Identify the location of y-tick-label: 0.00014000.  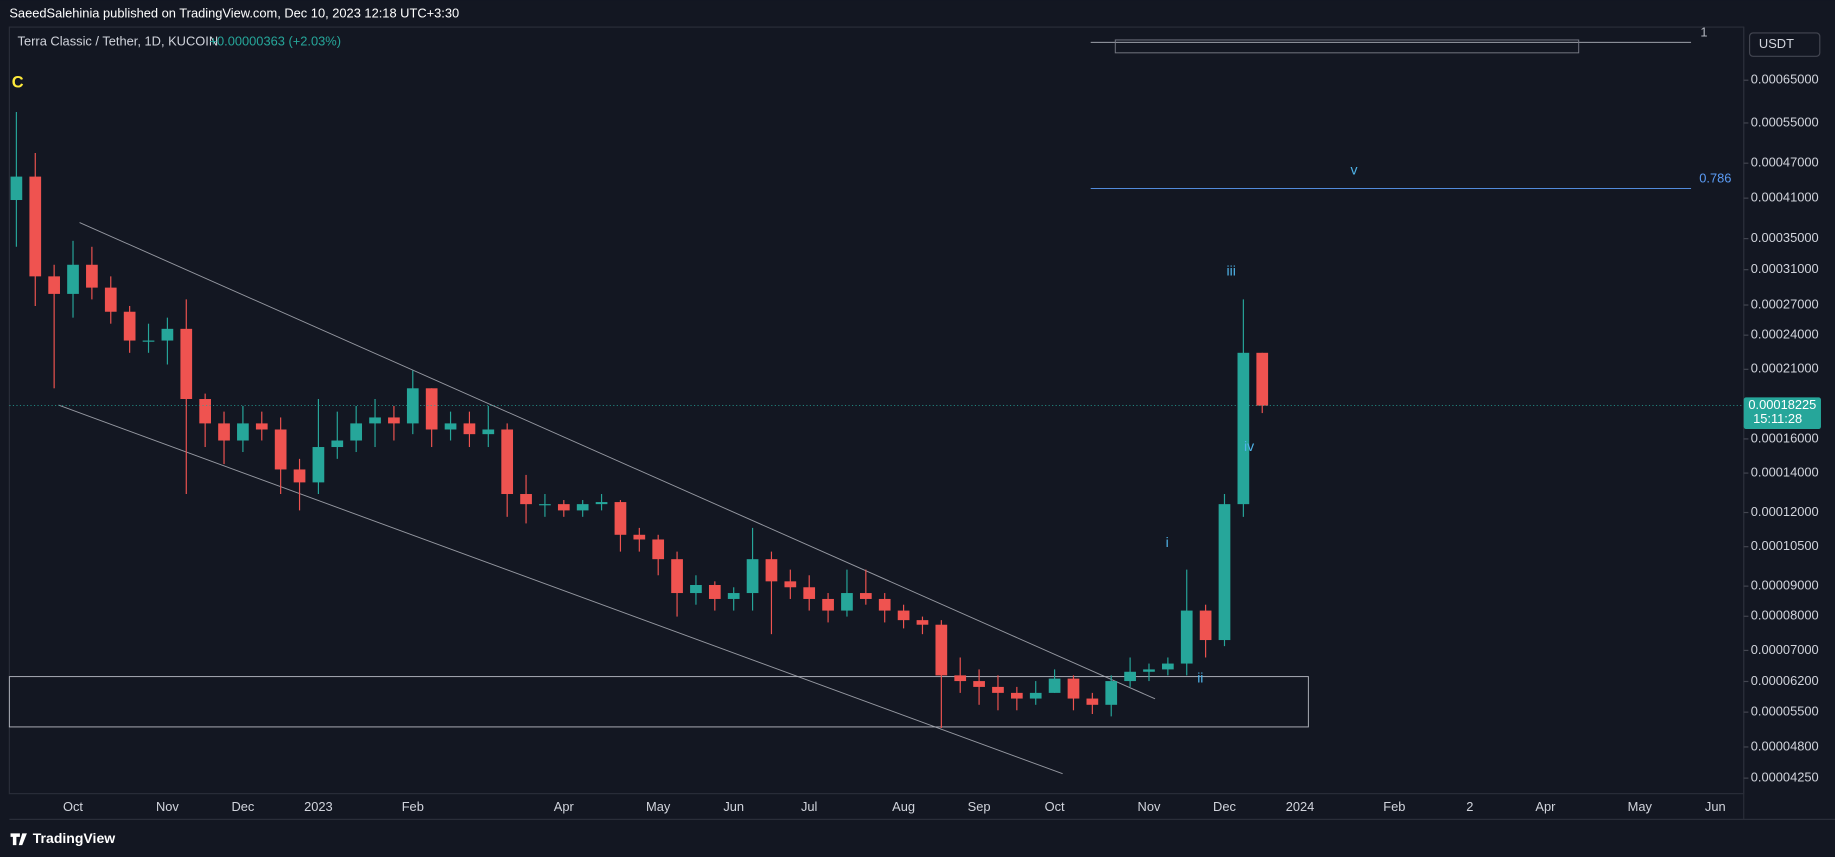
(1785, 471).